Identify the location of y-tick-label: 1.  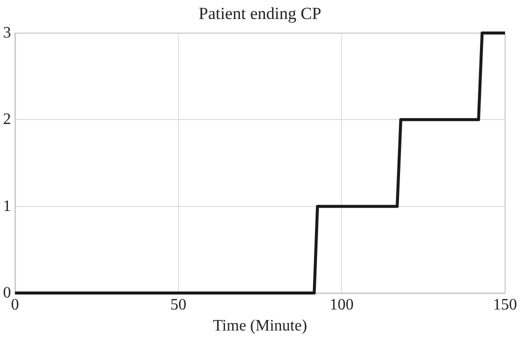
(7, 206).